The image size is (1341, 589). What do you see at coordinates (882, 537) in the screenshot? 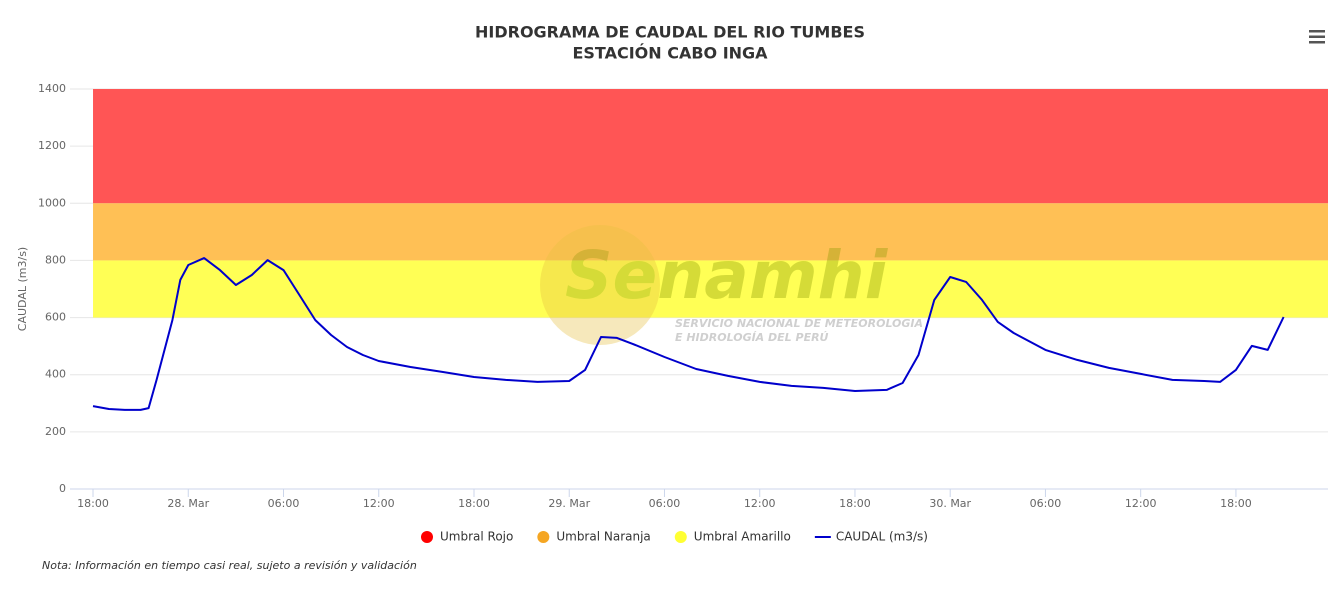
I see `legend-label: CAUDAL (m3/s)` at bounding box center [882, 537].